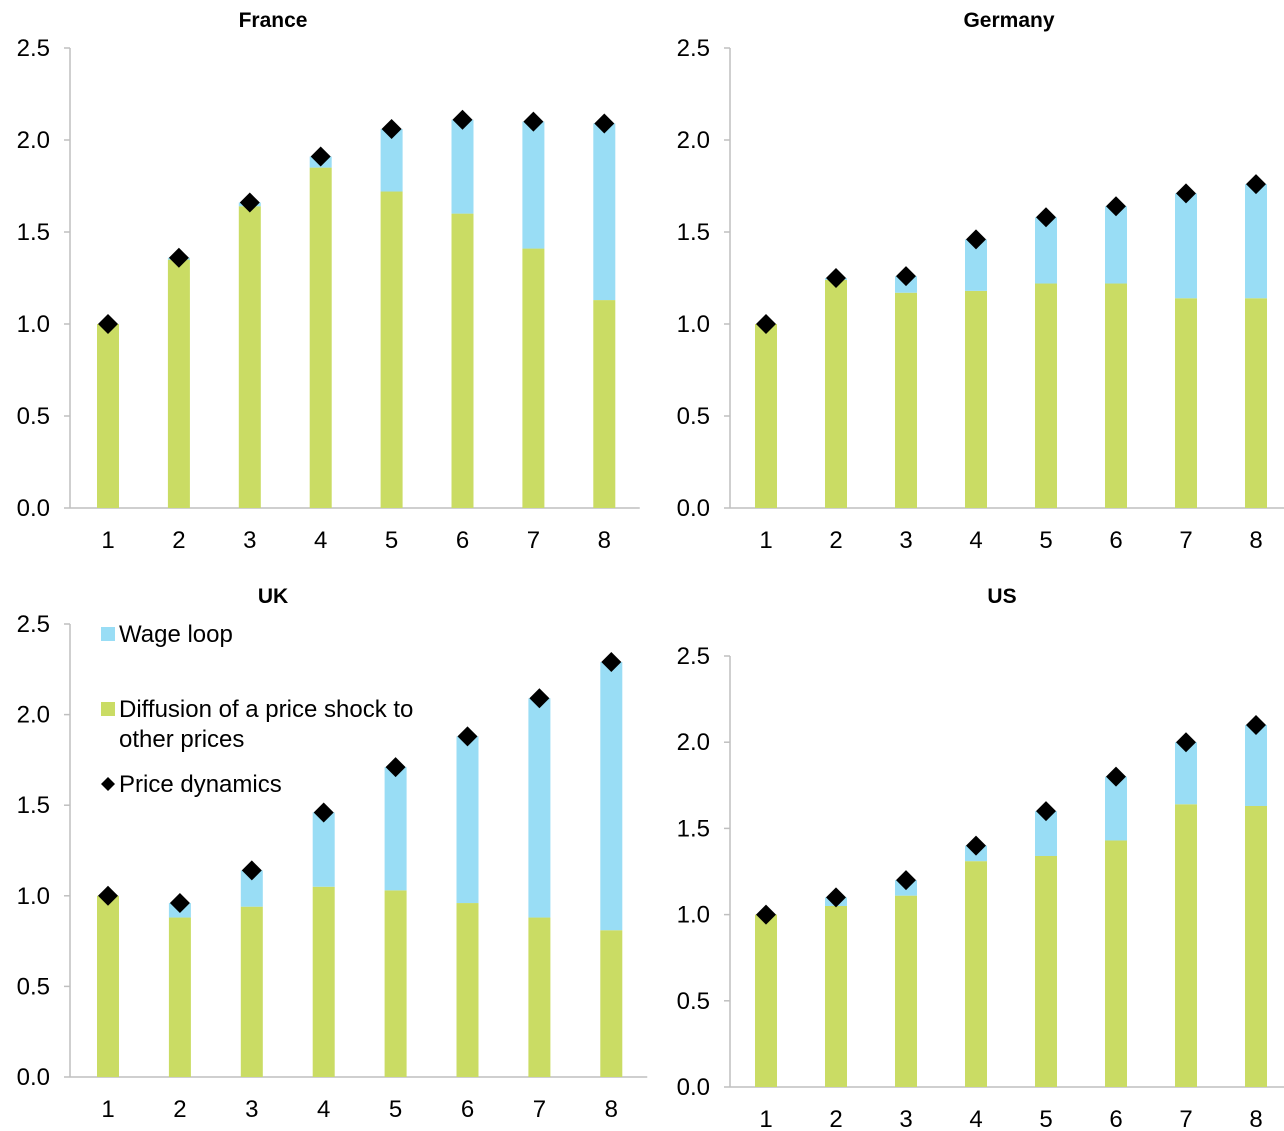 The image size is (1284, 1131). What do you see at coordinates (1008, 20) in the screenshot?
I see `panel-title-germany: Germany` at bounding box center [1008, 20].